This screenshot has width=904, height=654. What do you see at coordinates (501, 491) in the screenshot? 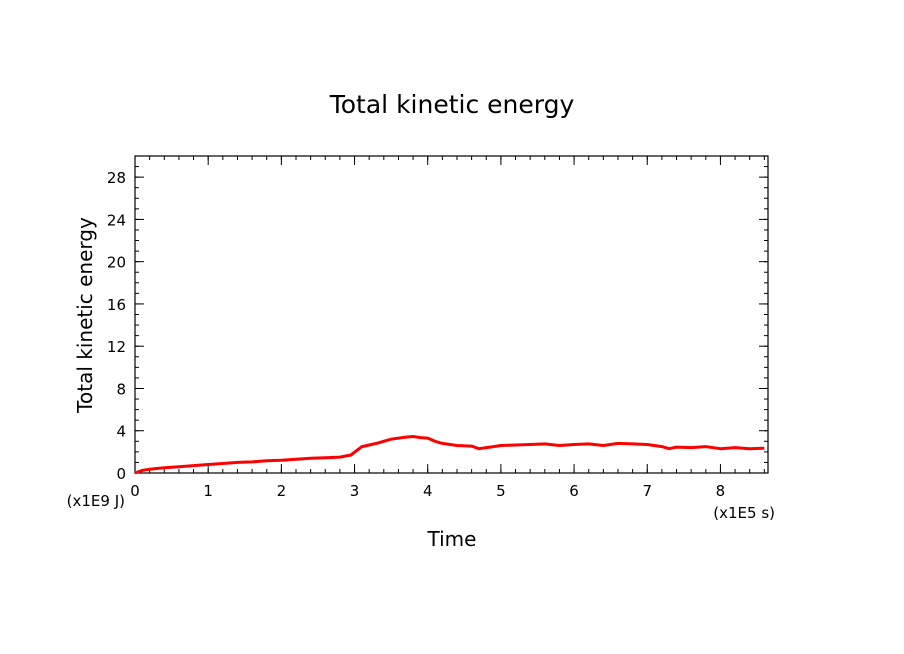
I see `x-tick-label: 5` at bounding box center [501, 491].